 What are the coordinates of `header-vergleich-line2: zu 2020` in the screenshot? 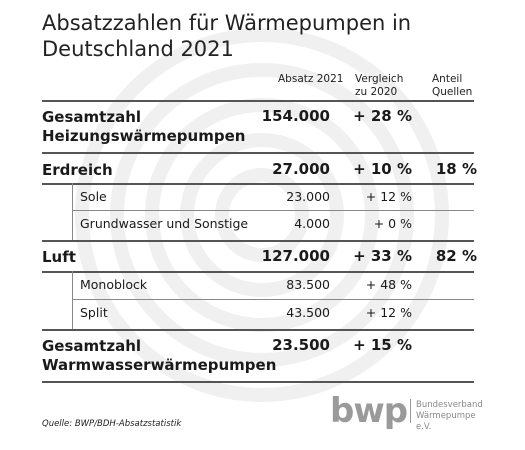 It's located at (376, 92).